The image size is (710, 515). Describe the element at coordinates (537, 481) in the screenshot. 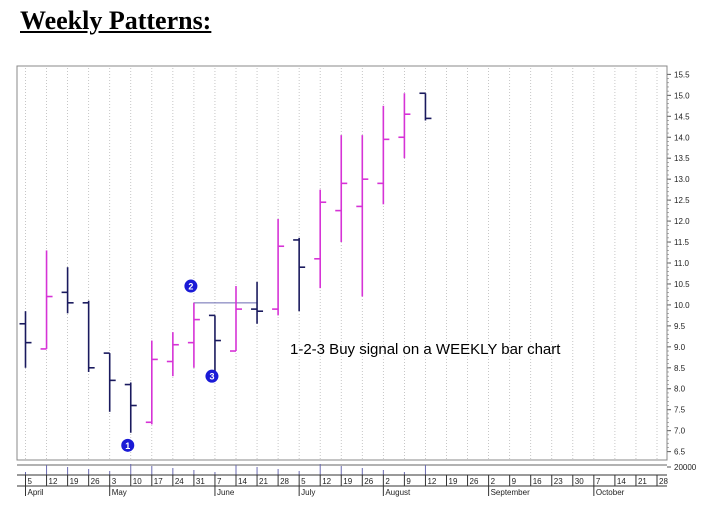

I see `x-tick-label: 16` at that location.